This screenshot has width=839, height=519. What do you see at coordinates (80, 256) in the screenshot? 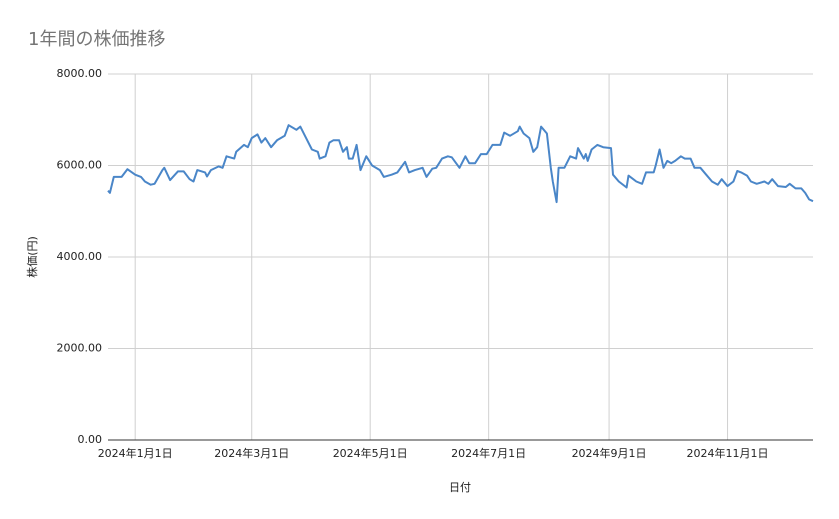
I see `y-tick-label: 4000.00` at bounding box center [80, 256].